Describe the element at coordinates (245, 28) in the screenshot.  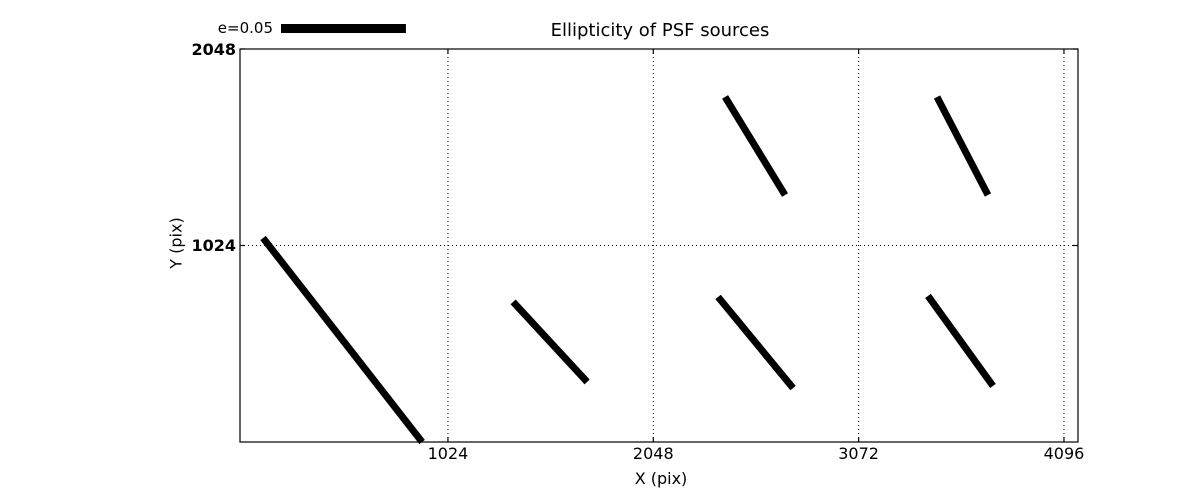
I see `legend-label: e=0.05` at that location.